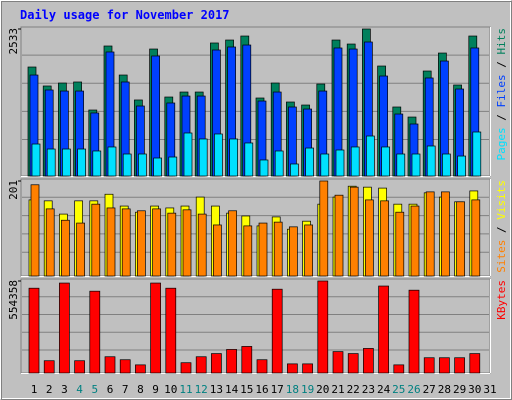 The width and height of the screenshot is (512, 400). I want to click on x-tick-label: 26, so click(413, 389).